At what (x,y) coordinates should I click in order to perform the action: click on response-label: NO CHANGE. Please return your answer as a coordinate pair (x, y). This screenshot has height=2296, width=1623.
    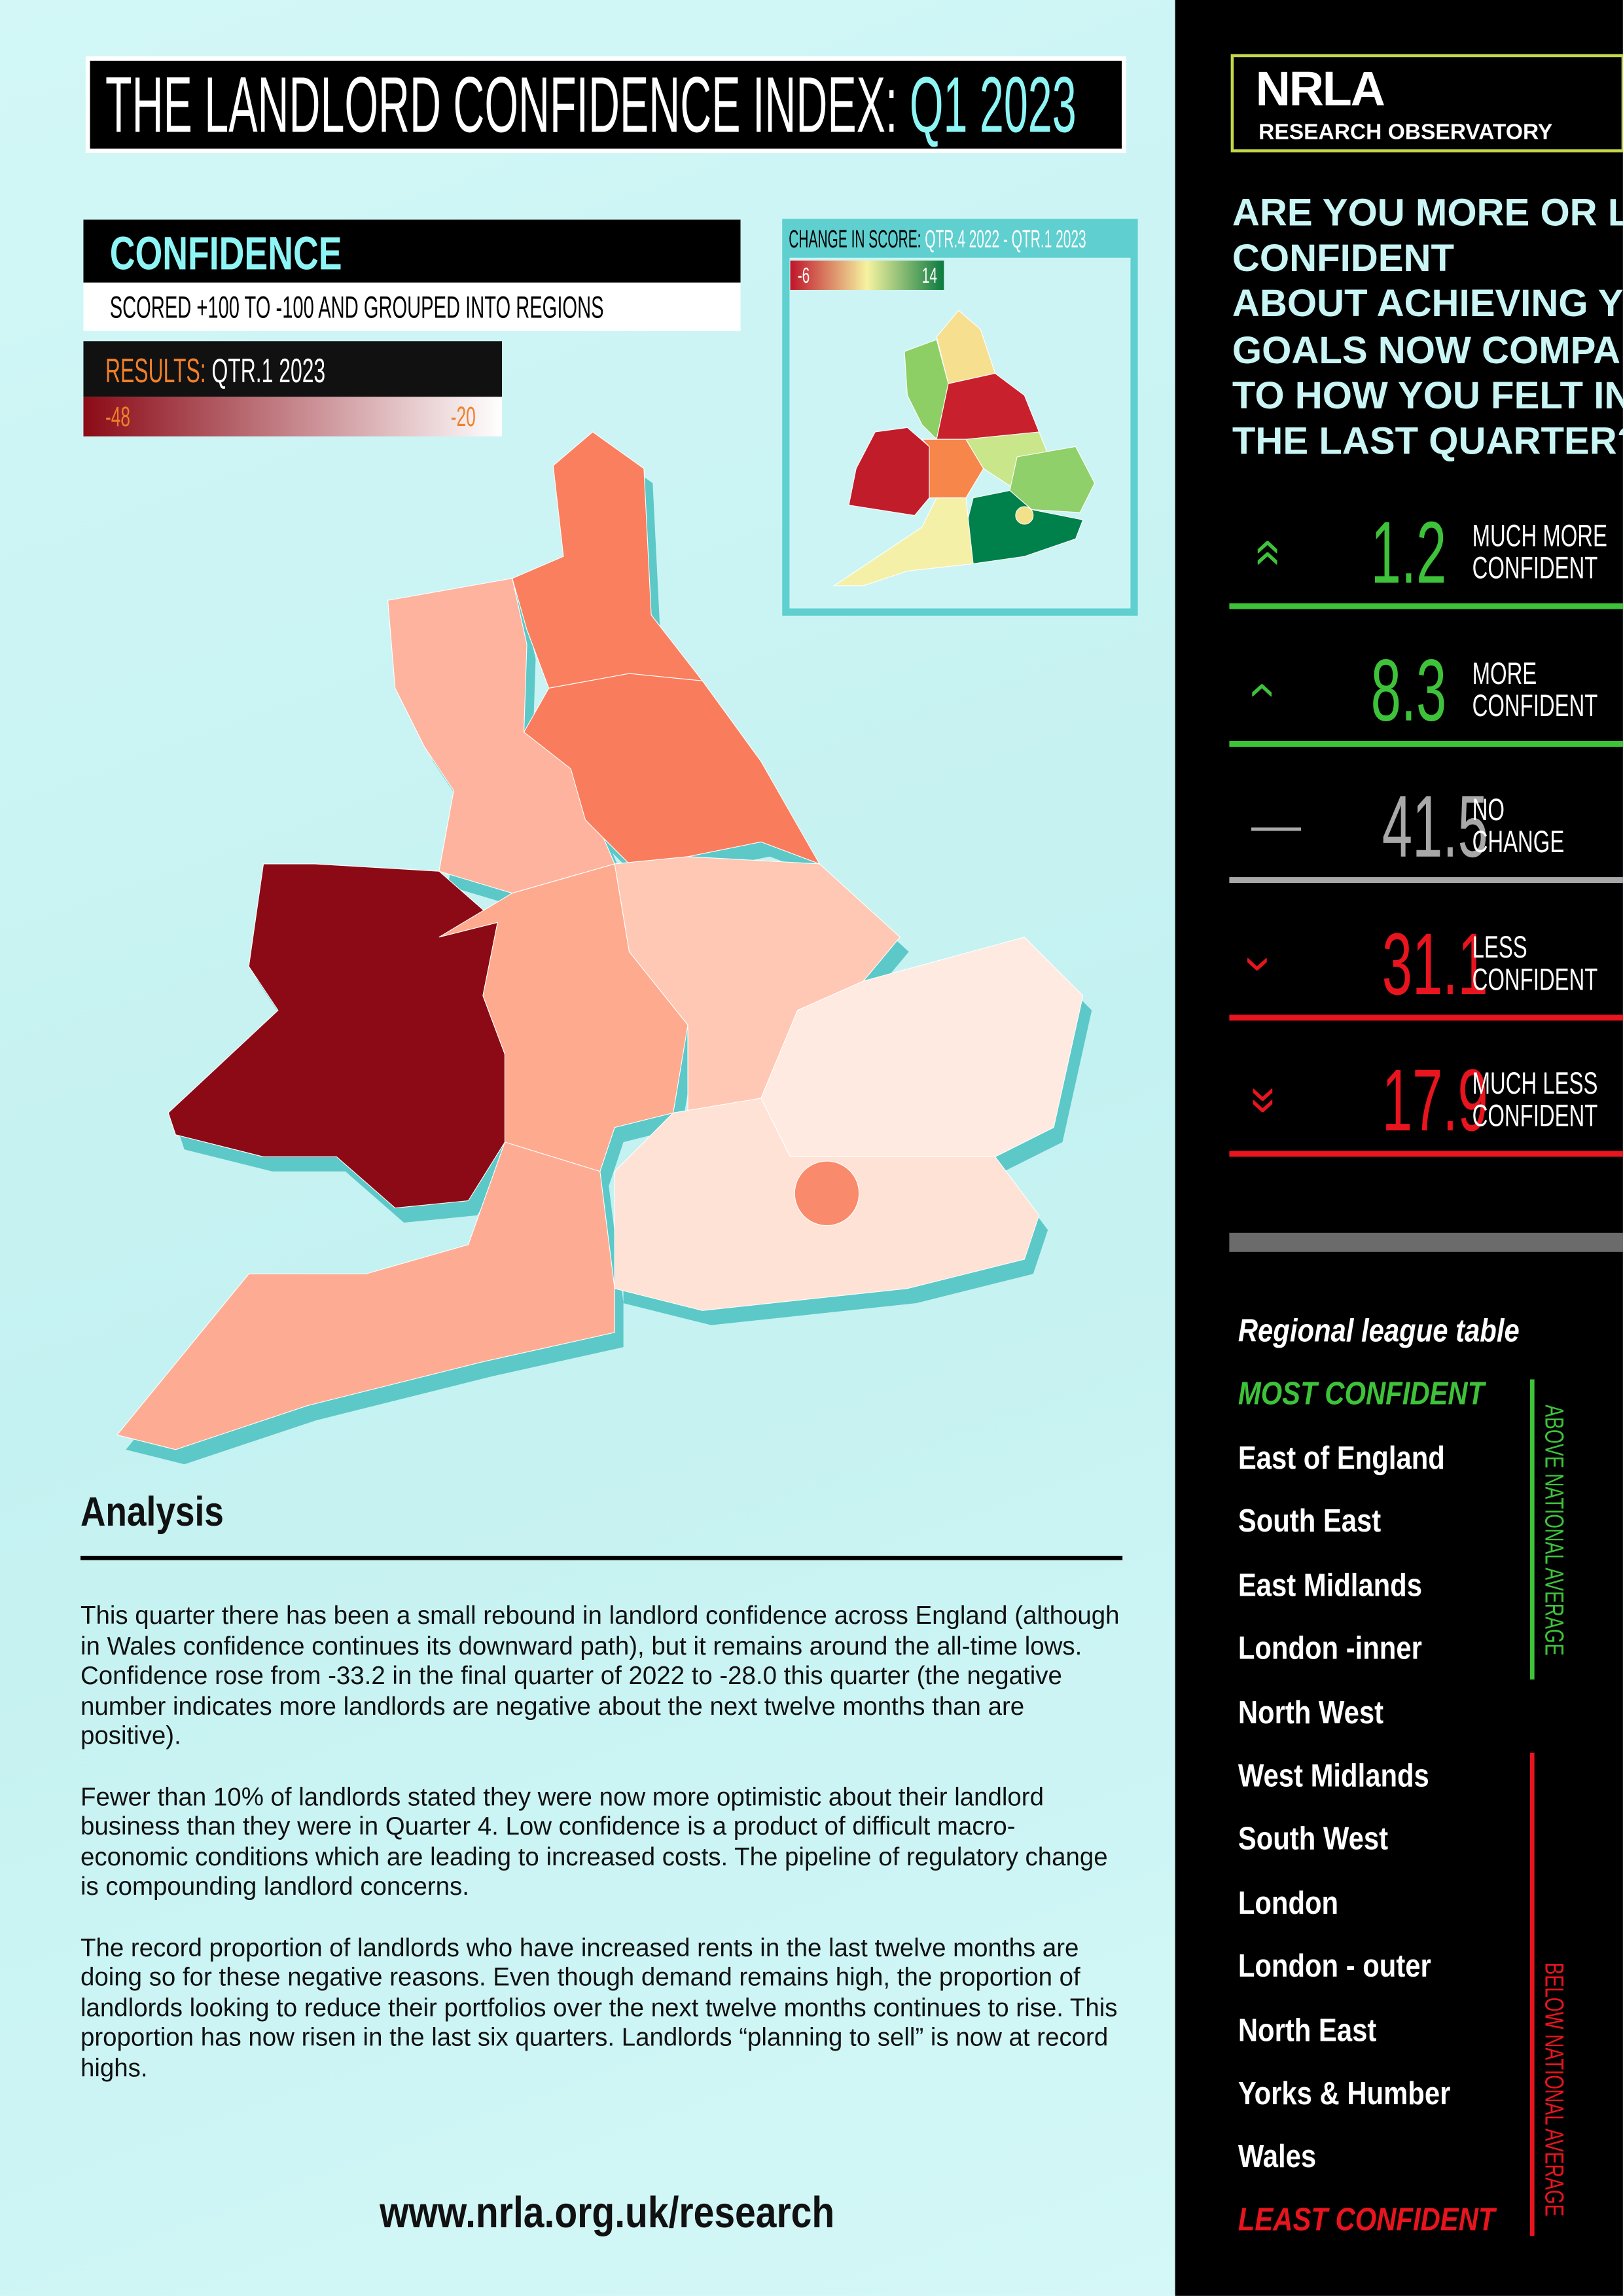
    Looking at the image, I should click on (1538, 827).